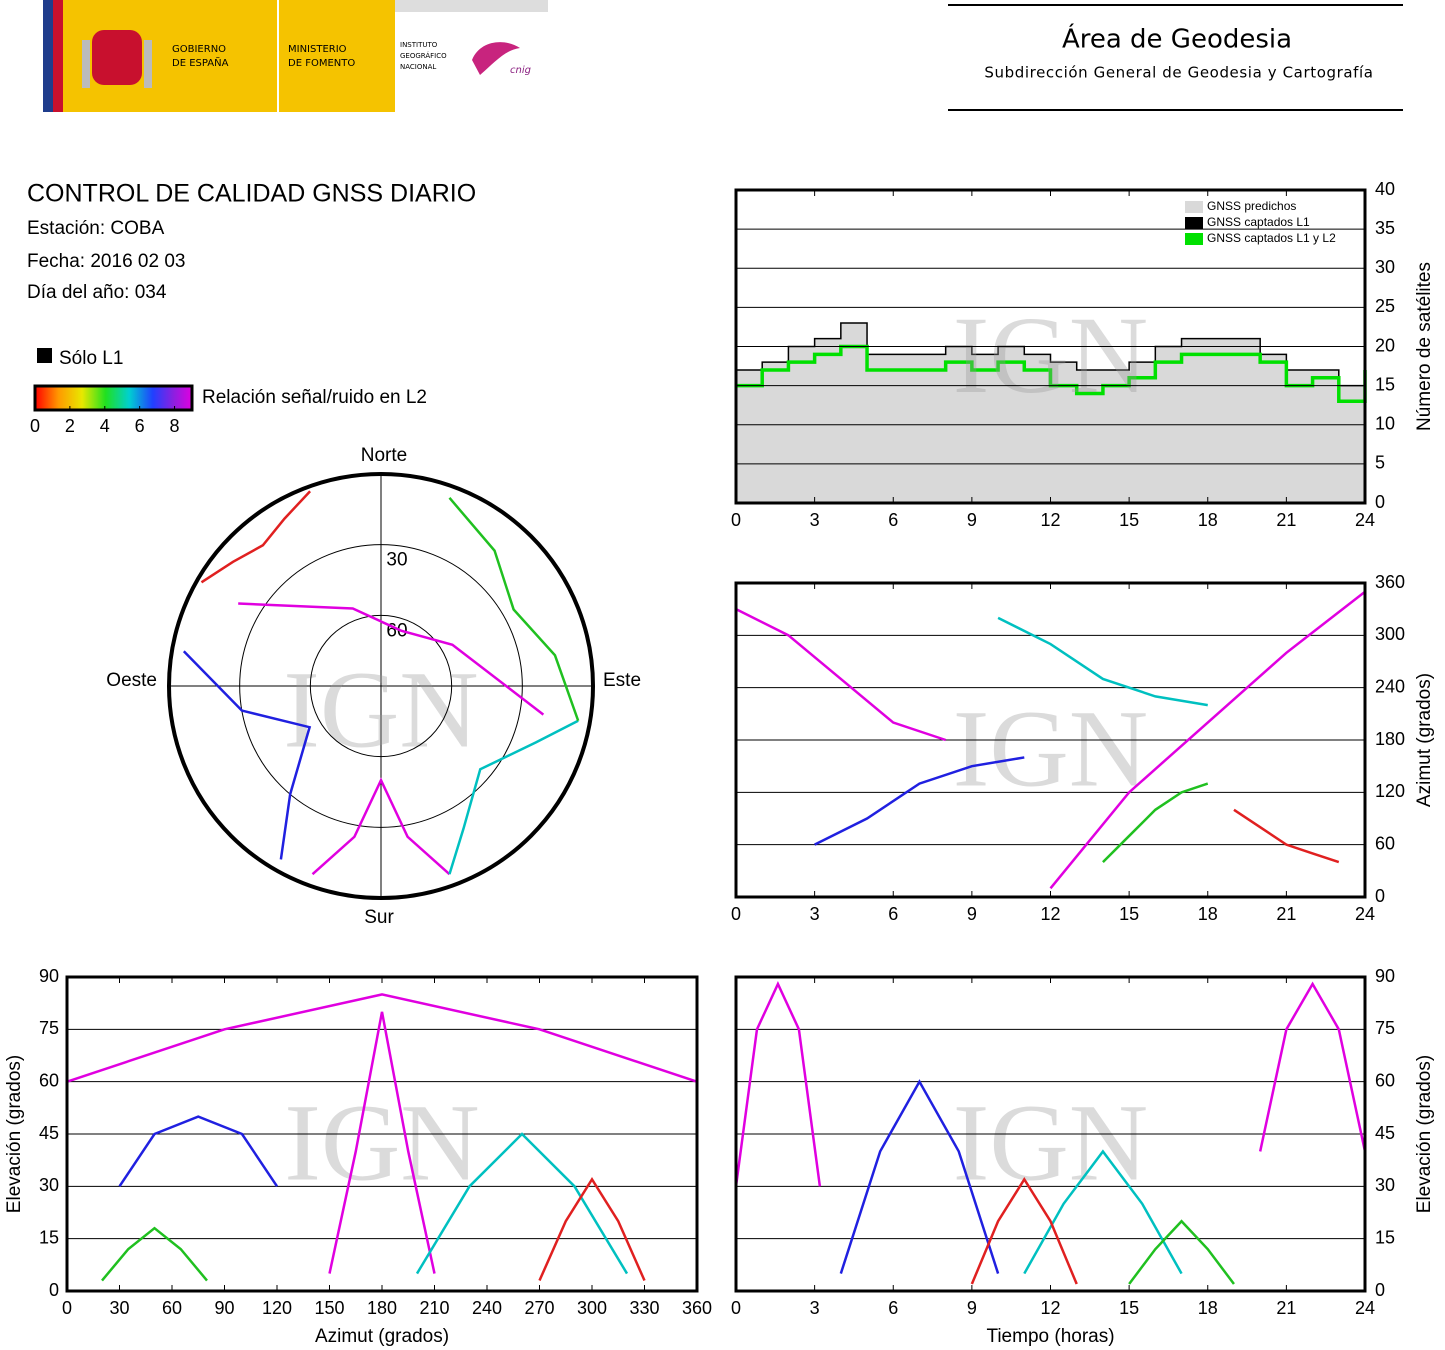 This screenshot has height=1350, width=1445. What do you see at coordinates (48, 56) in the screenshot?
I see `logo-blue` at bounding box center [48, 56].